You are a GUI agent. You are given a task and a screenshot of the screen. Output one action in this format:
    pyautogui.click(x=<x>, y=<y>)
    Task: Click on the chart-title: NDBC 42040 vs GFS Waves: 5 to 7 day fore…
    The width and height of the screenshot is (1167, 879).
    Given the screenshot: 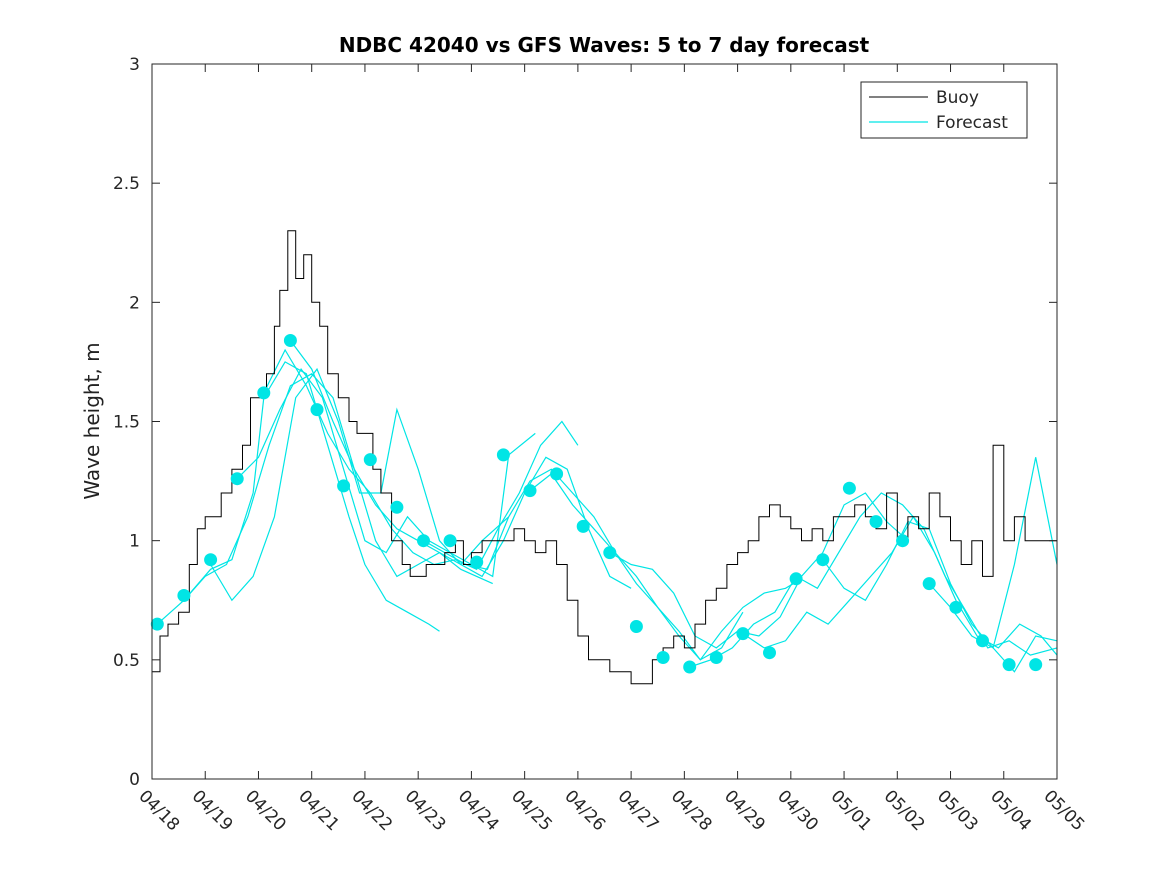 What is the action you would take?
    pyautogui.click(x=604, y=45)
    